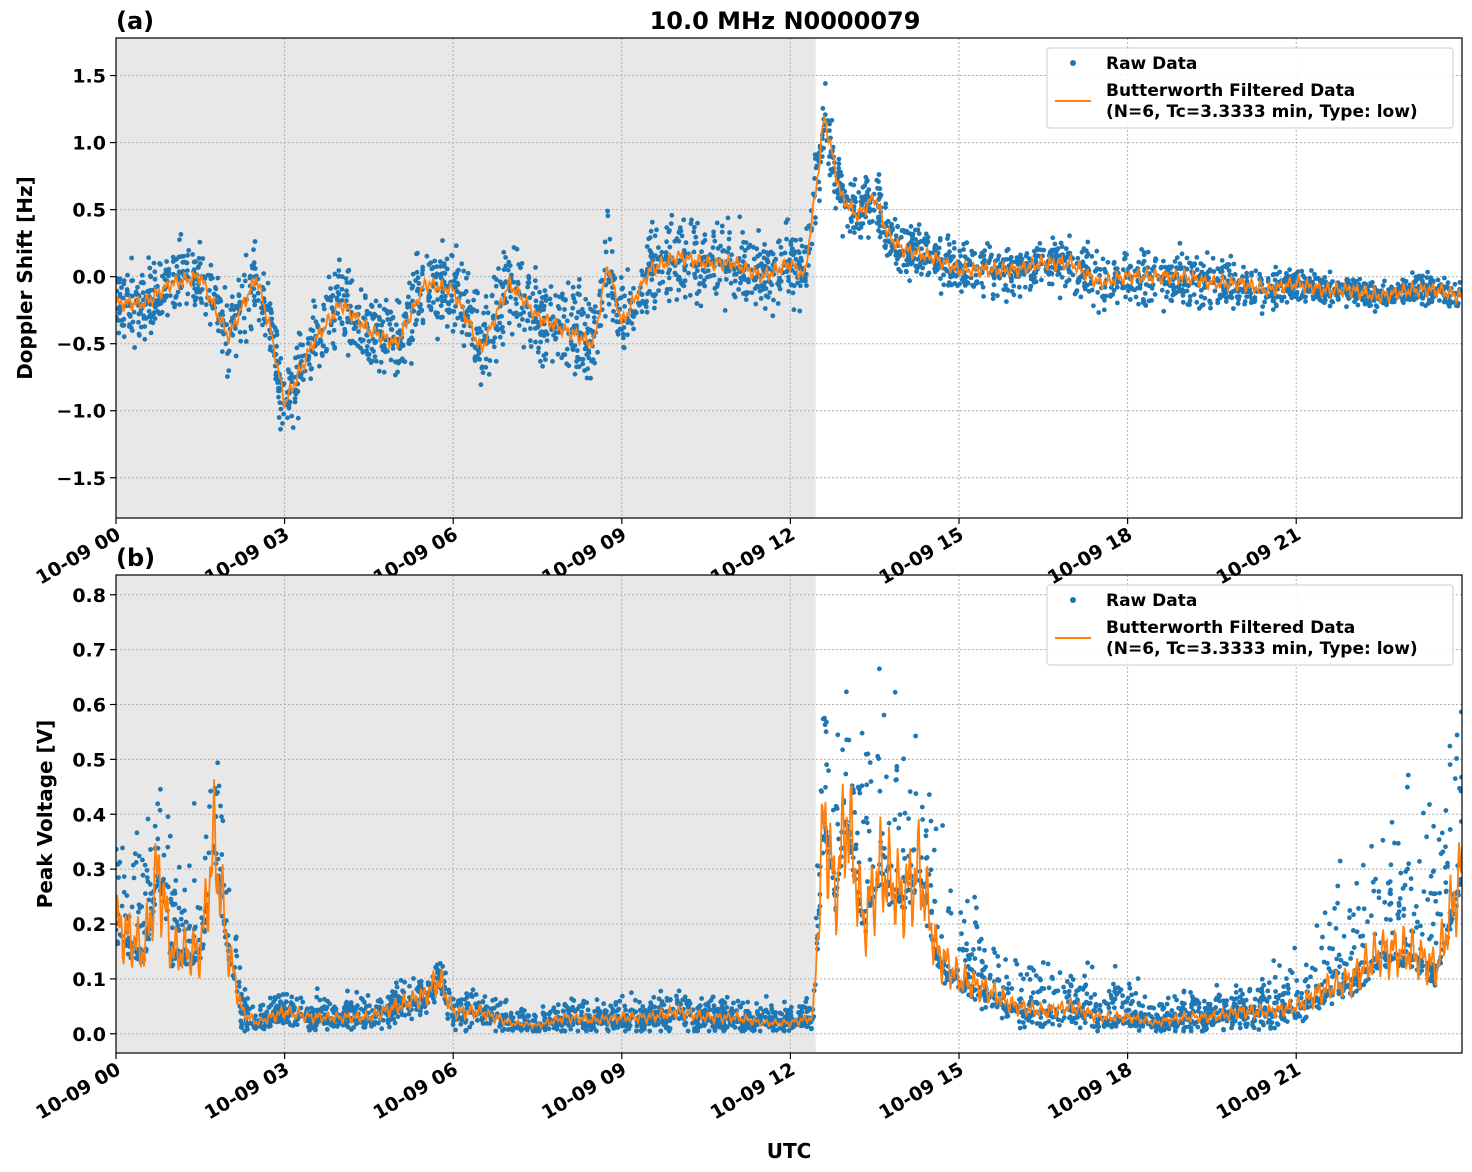  What do you see at coordinates (89, 278) in the screenshot?
I see `y-tick-label: 0.0` at bounding box center [89, 278].